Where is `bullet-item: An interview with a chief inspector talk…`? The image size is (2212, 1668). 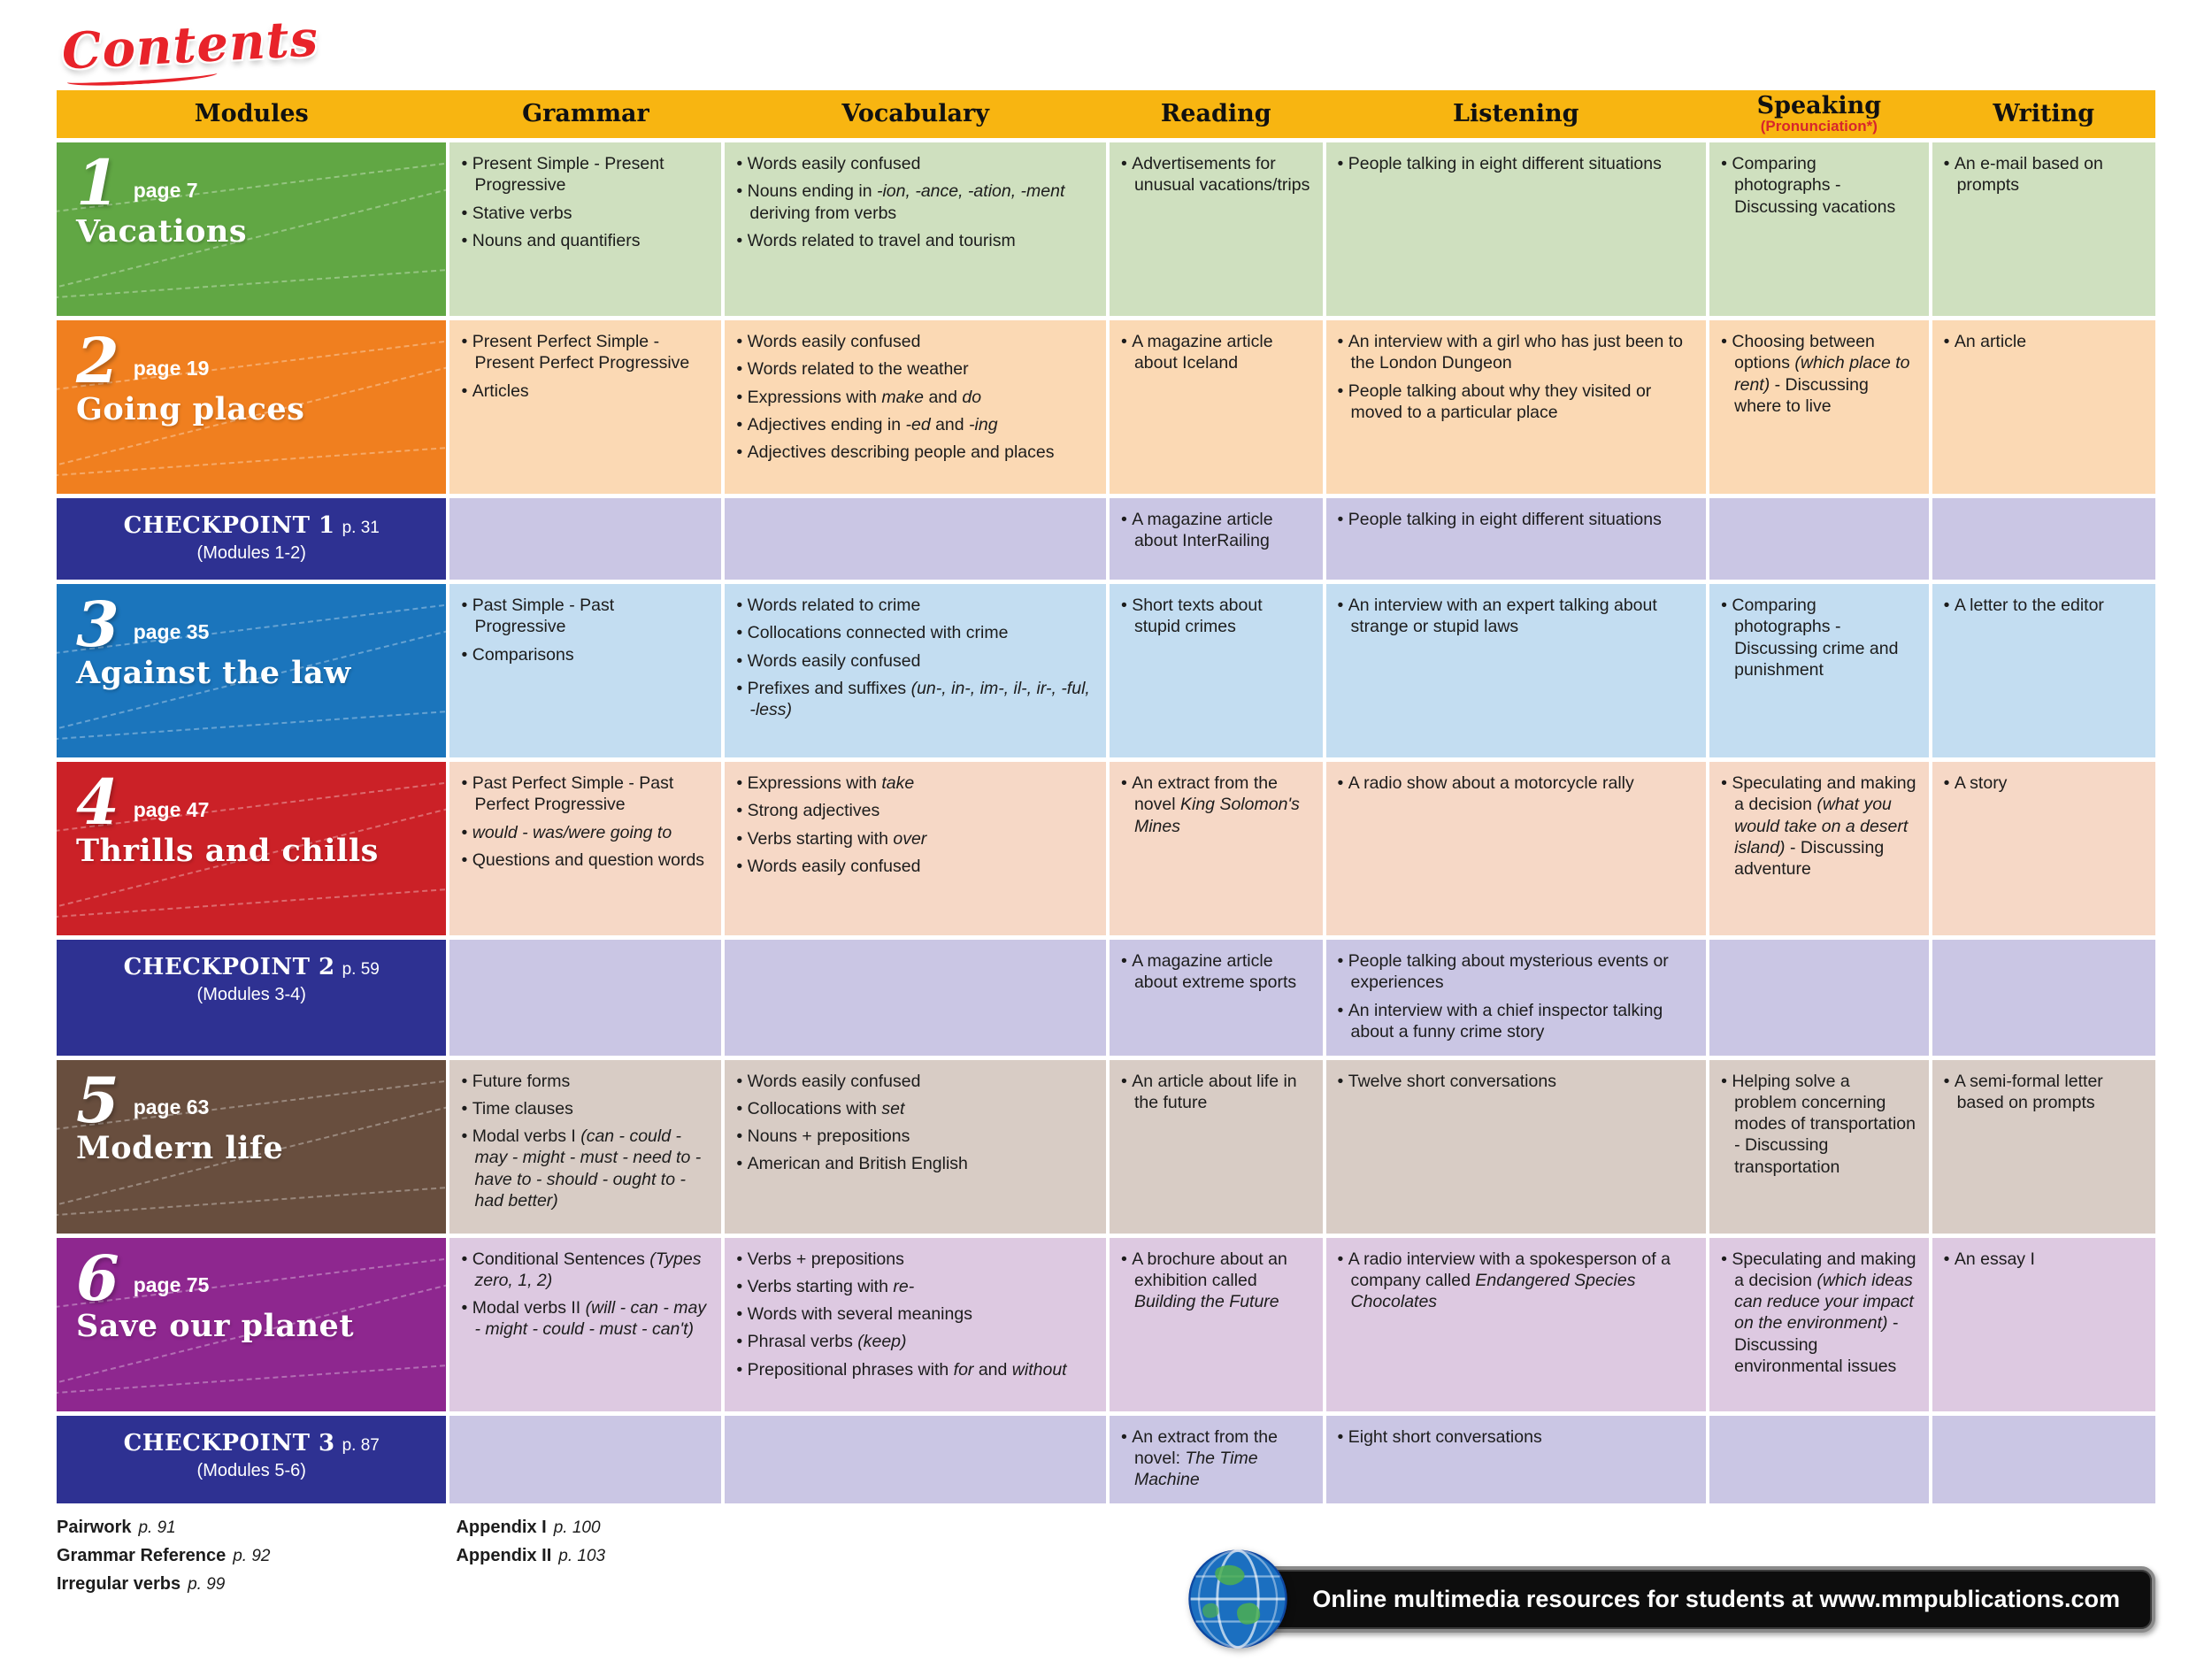
bullet-item: An interview with a chief inspector talk… is located at coordinates (1516, 1021).